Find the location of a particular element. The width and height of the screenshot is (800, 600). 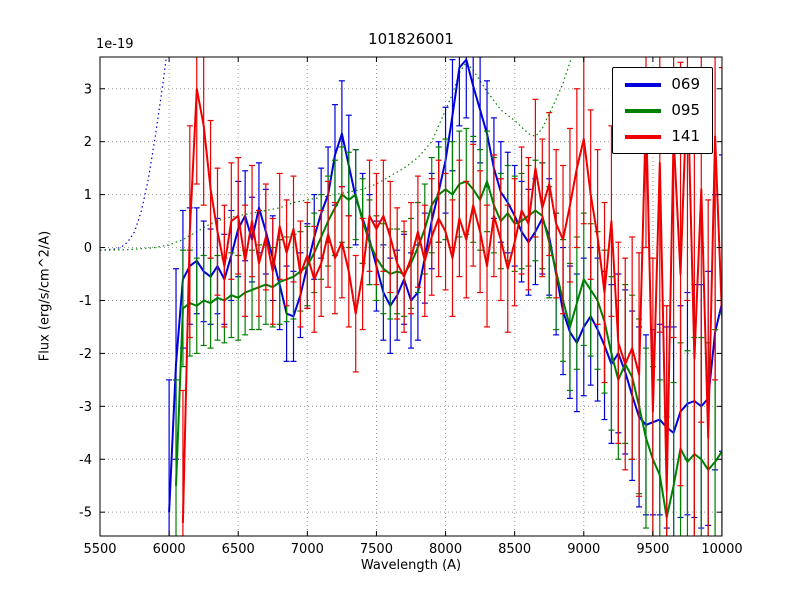

legend-label-095: 095 is located at coordinates (685, 110).